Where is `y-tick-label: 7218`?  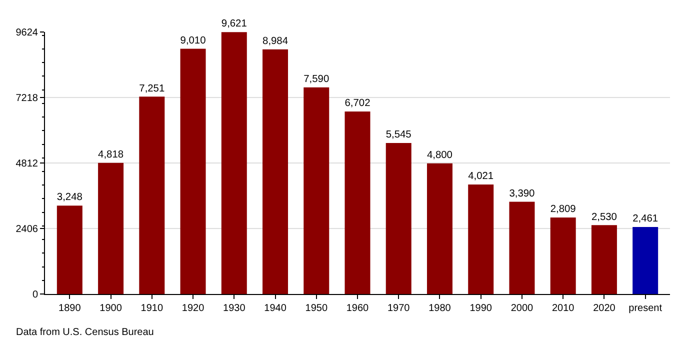
y-tick-label: 7218 is located at coordinates (27, 98).